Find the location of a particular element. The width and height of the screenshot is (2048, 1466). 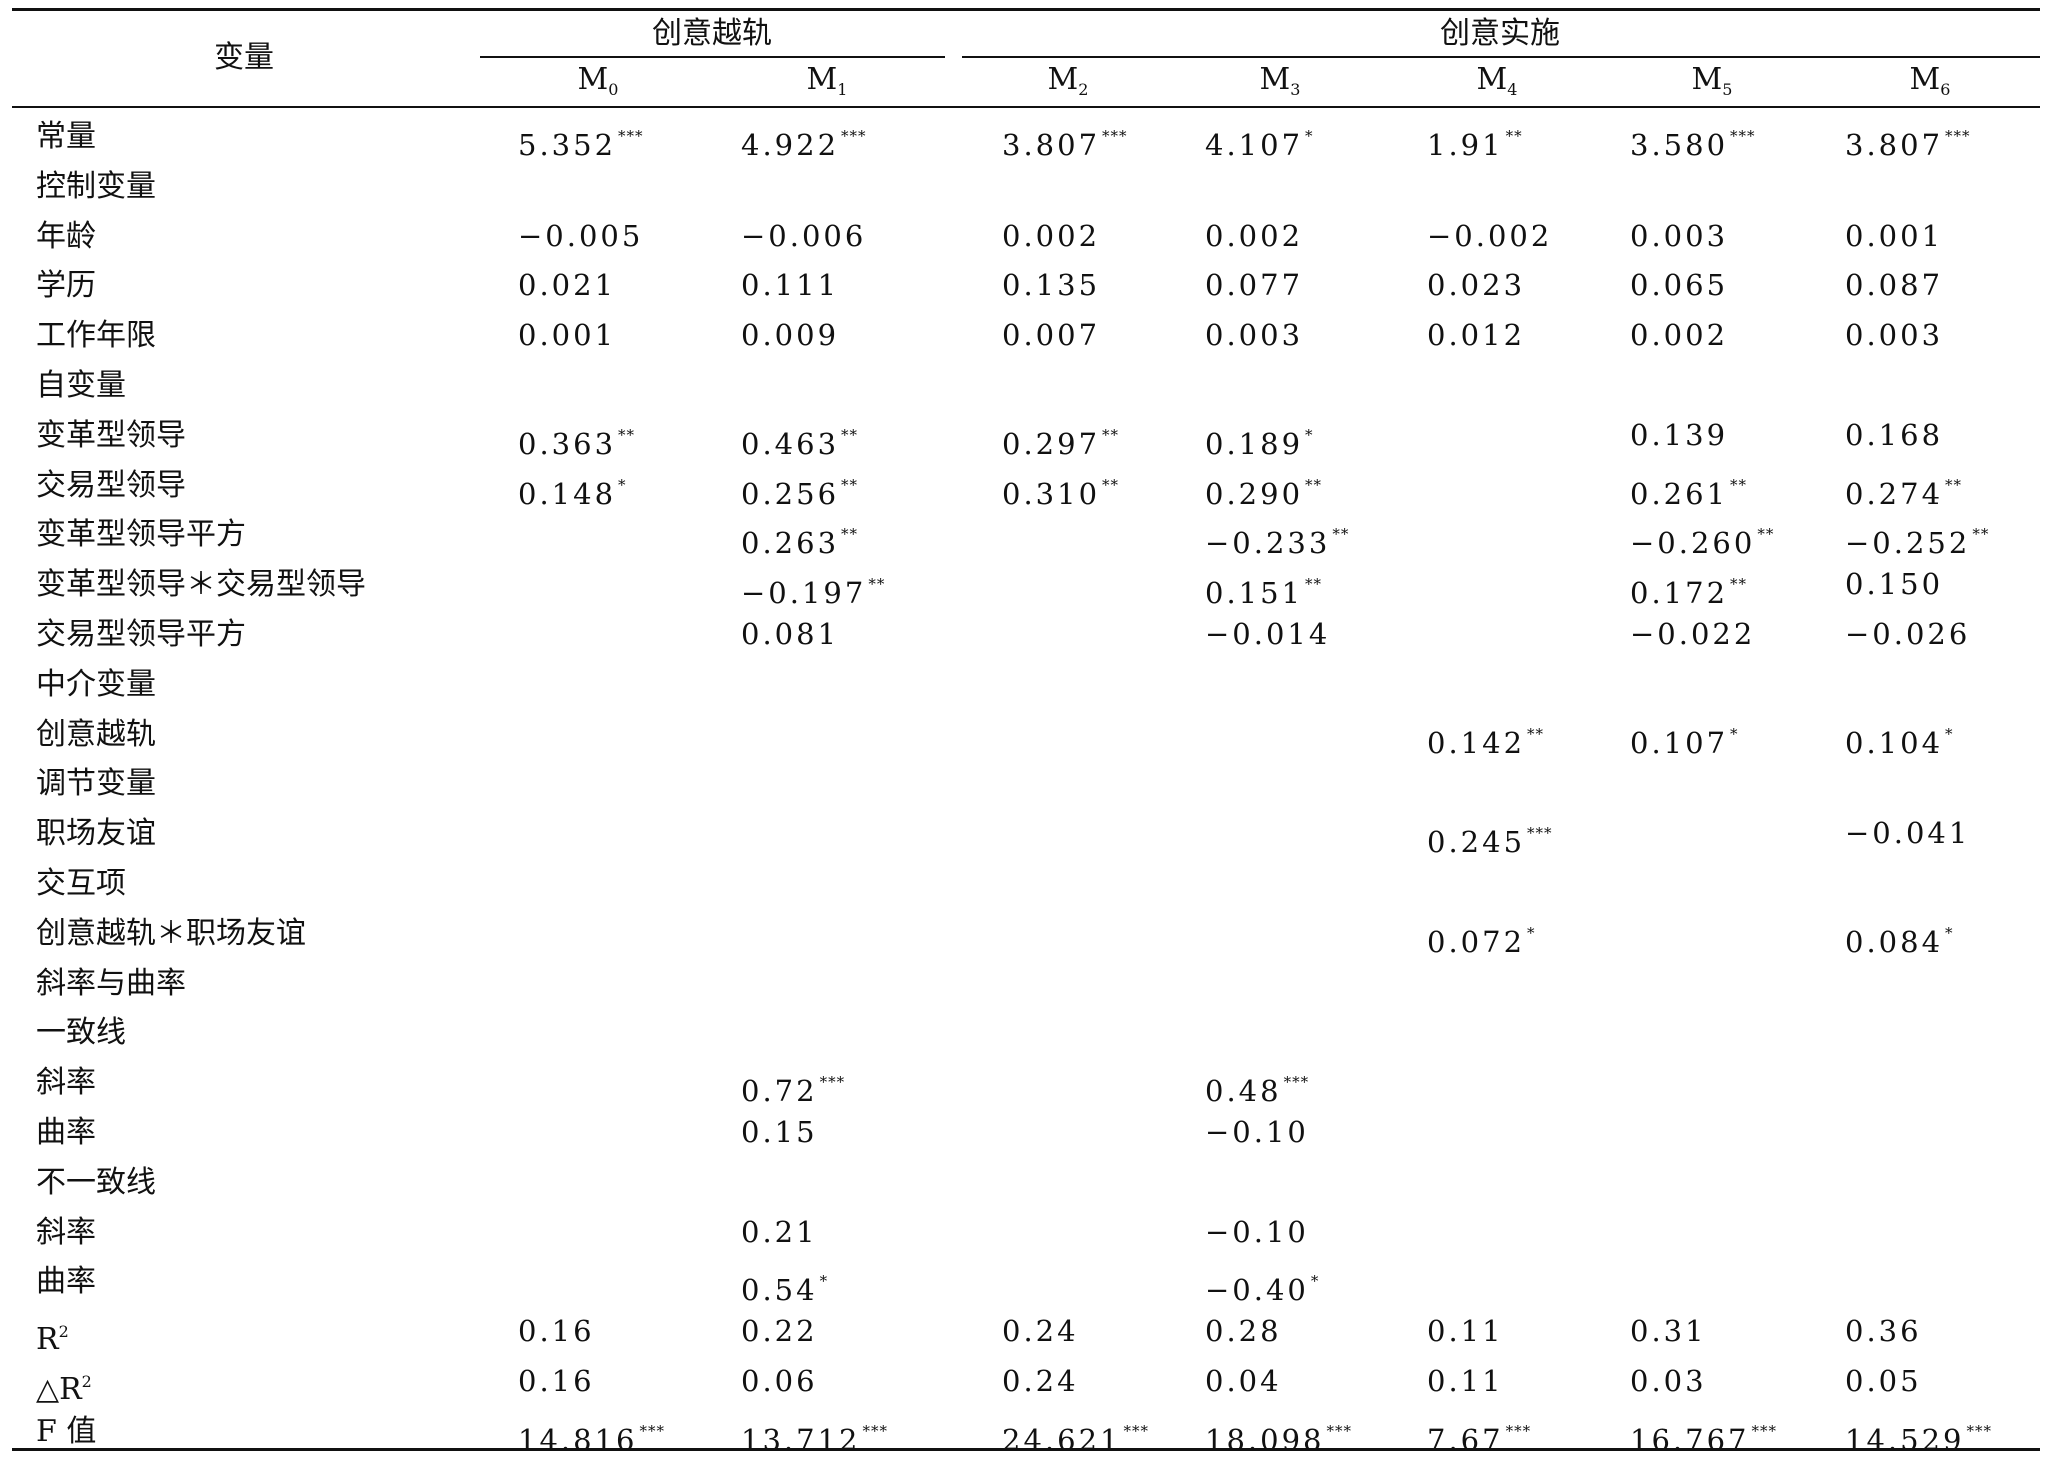

table-row: 变革型领导平方 0.263 ** −0.233 ** −0.260 ** −0.252 ** is located at coordinates (1024, 535).